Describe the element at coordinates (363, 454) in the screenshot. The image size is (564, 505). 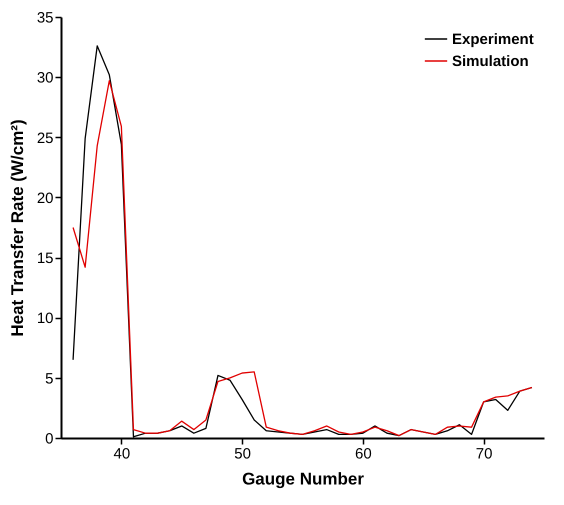
I see `x-tick-label: 60` at that location.